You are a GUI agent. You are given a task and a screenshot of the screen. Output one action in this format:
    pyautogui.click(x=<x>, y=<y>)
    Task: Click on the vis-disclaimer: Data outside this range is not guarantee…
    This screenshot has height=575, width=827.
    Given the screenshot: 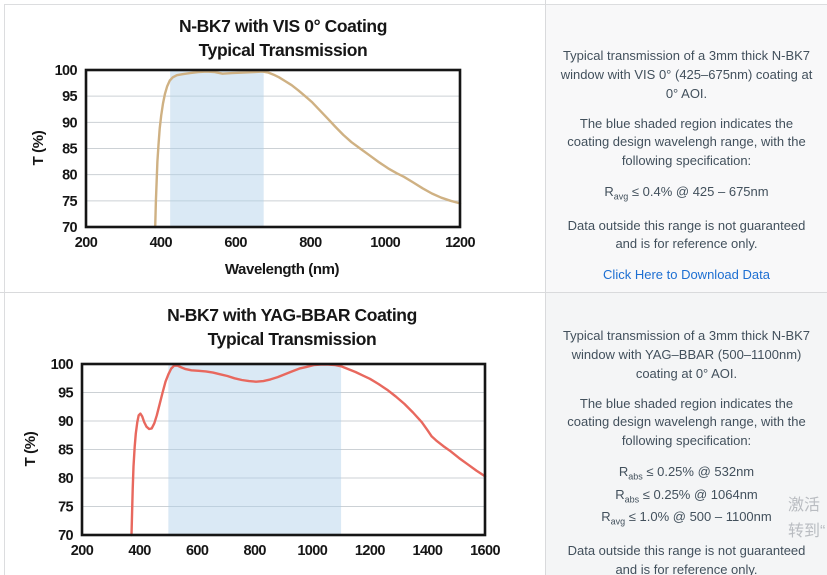 What is the action you would take?
    pyautogui.click(x=686, y=234)
    